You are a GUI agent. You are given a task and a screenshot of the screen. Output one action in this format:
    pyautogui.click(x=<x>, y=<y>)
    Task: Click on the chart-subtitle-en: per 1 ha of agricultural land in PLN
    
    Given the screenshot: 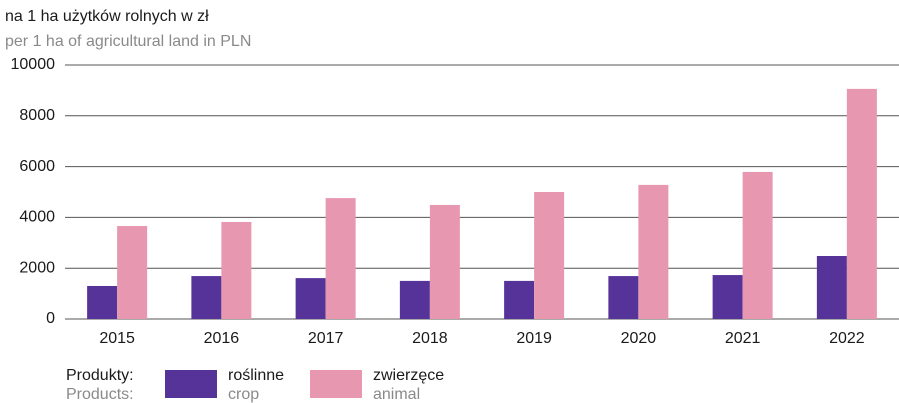 What is the action you would take?
    pyautogui.click(x=128, y=41)
    